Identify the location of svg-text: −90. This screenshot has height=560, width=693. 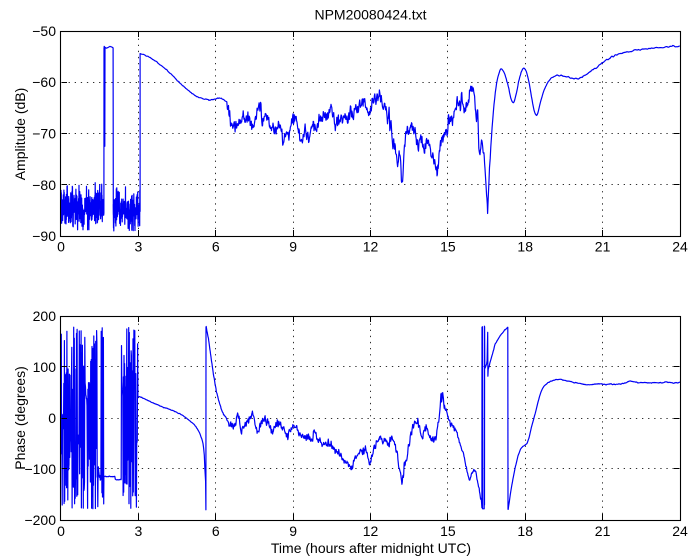
(44, 236).